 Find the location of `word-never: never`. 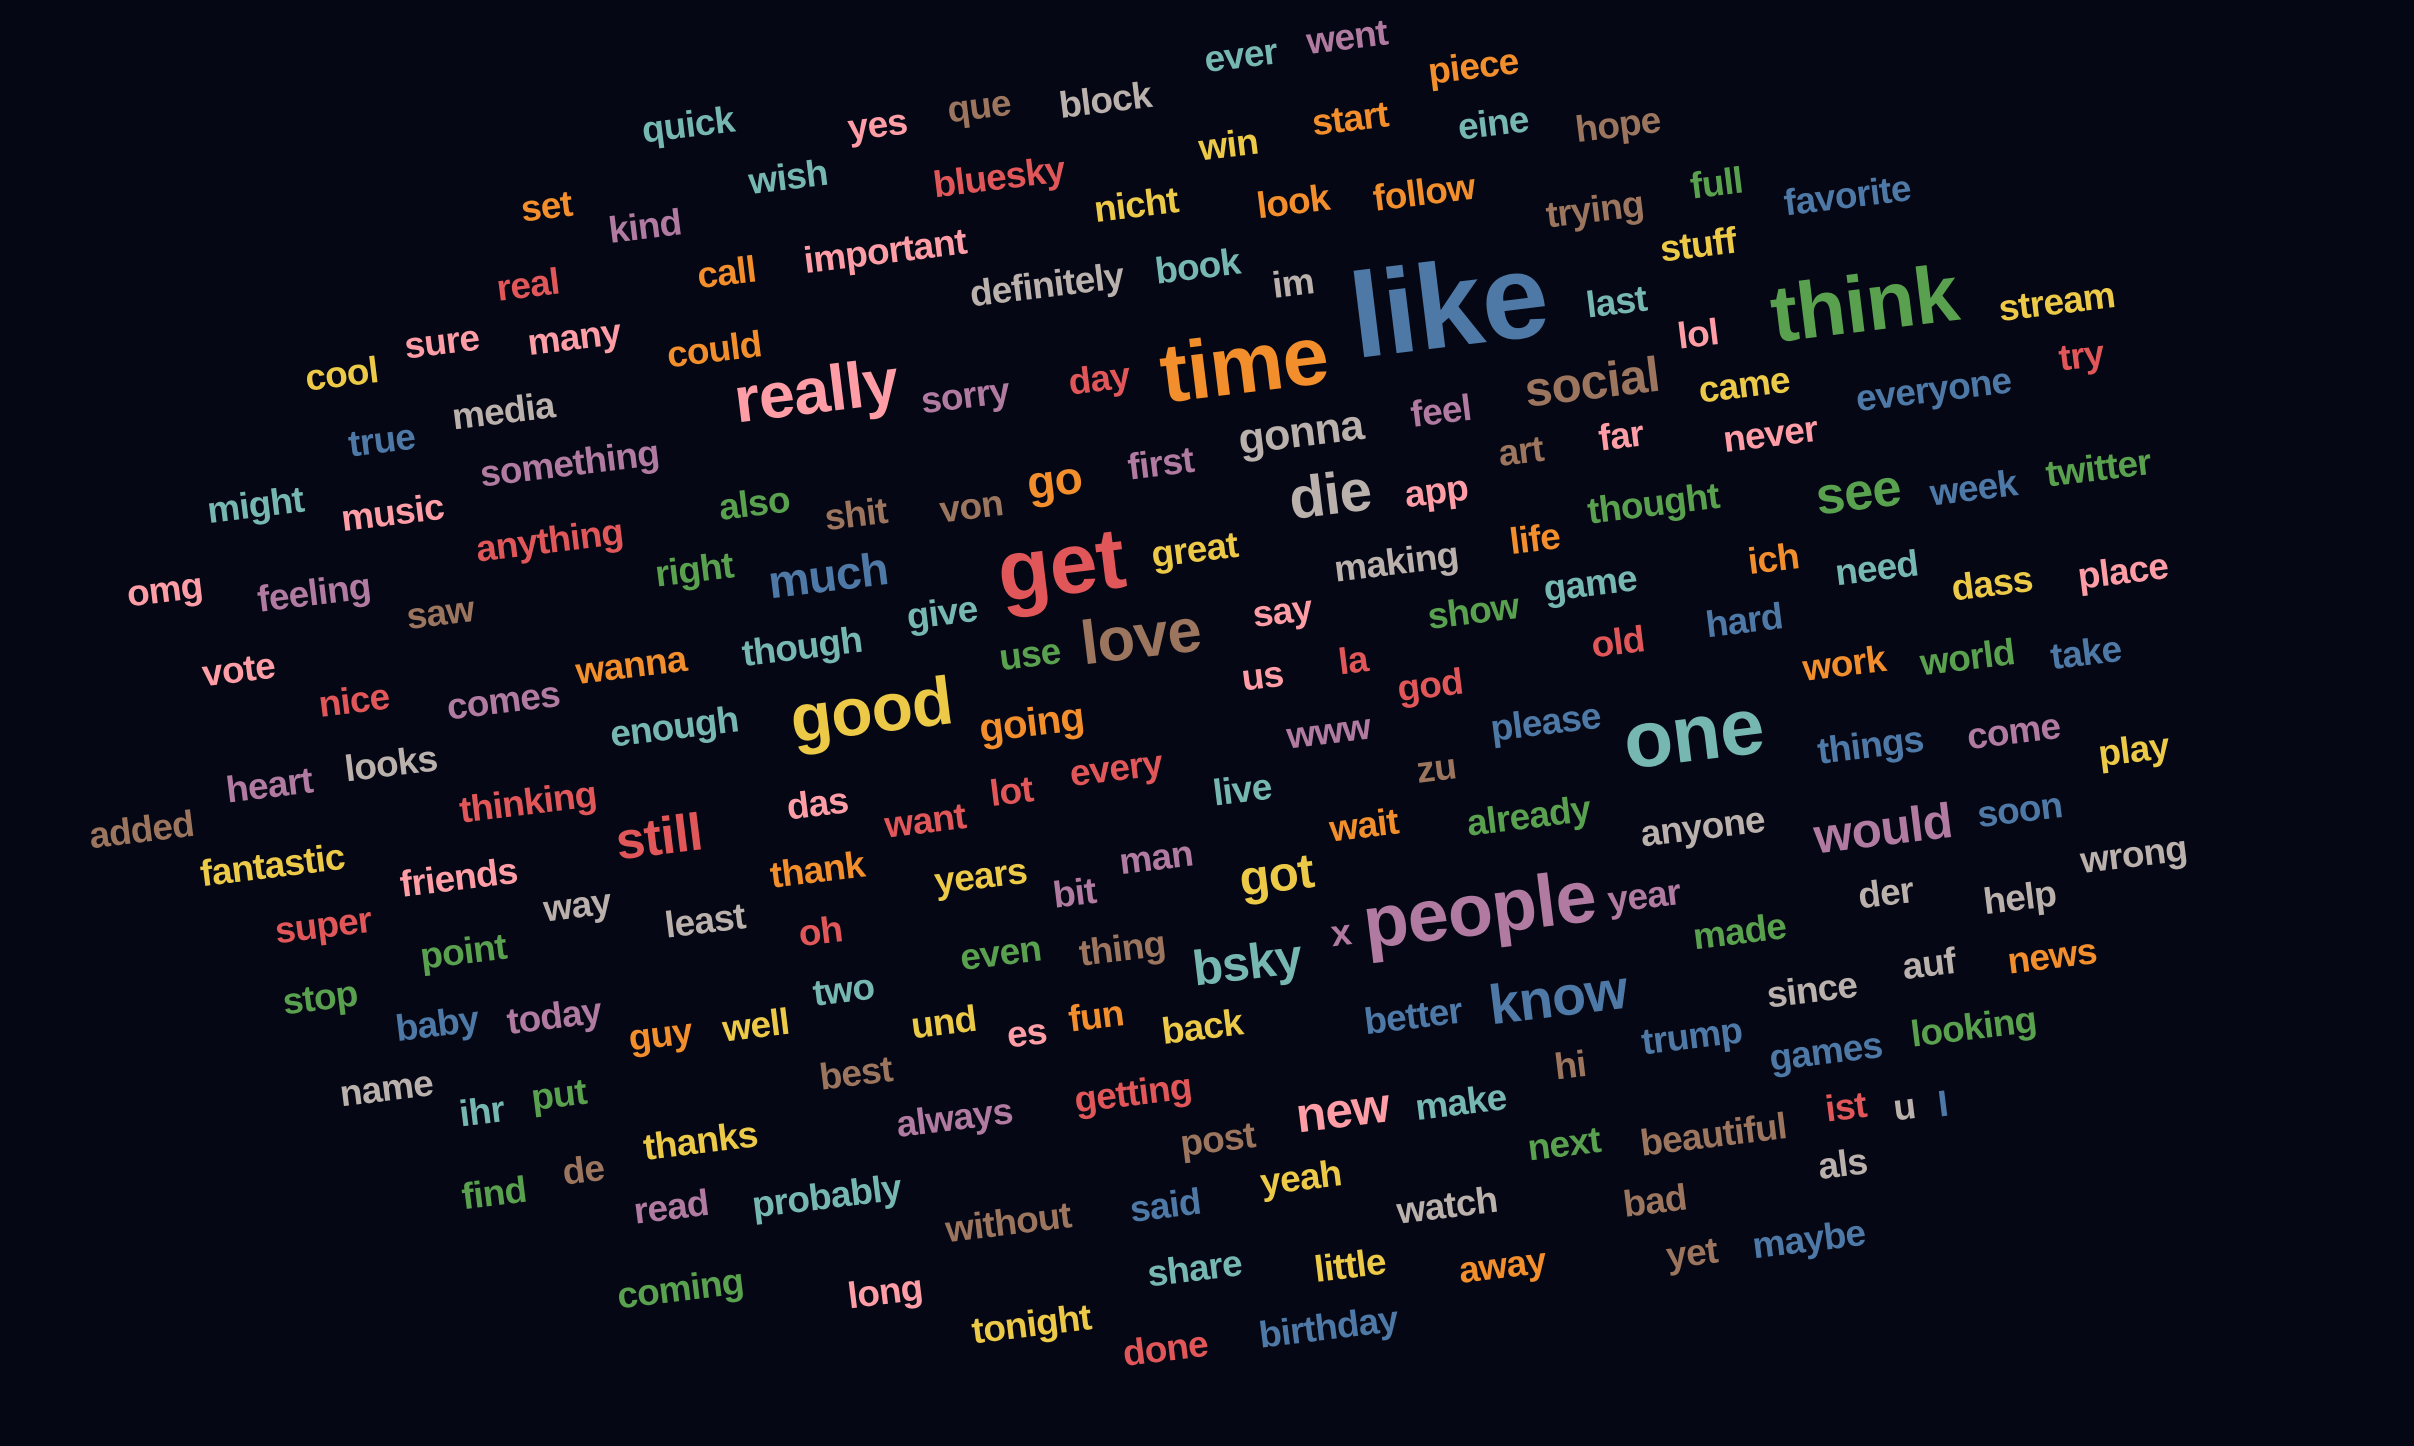

word-never: never is located at coordinates (1770, 435).